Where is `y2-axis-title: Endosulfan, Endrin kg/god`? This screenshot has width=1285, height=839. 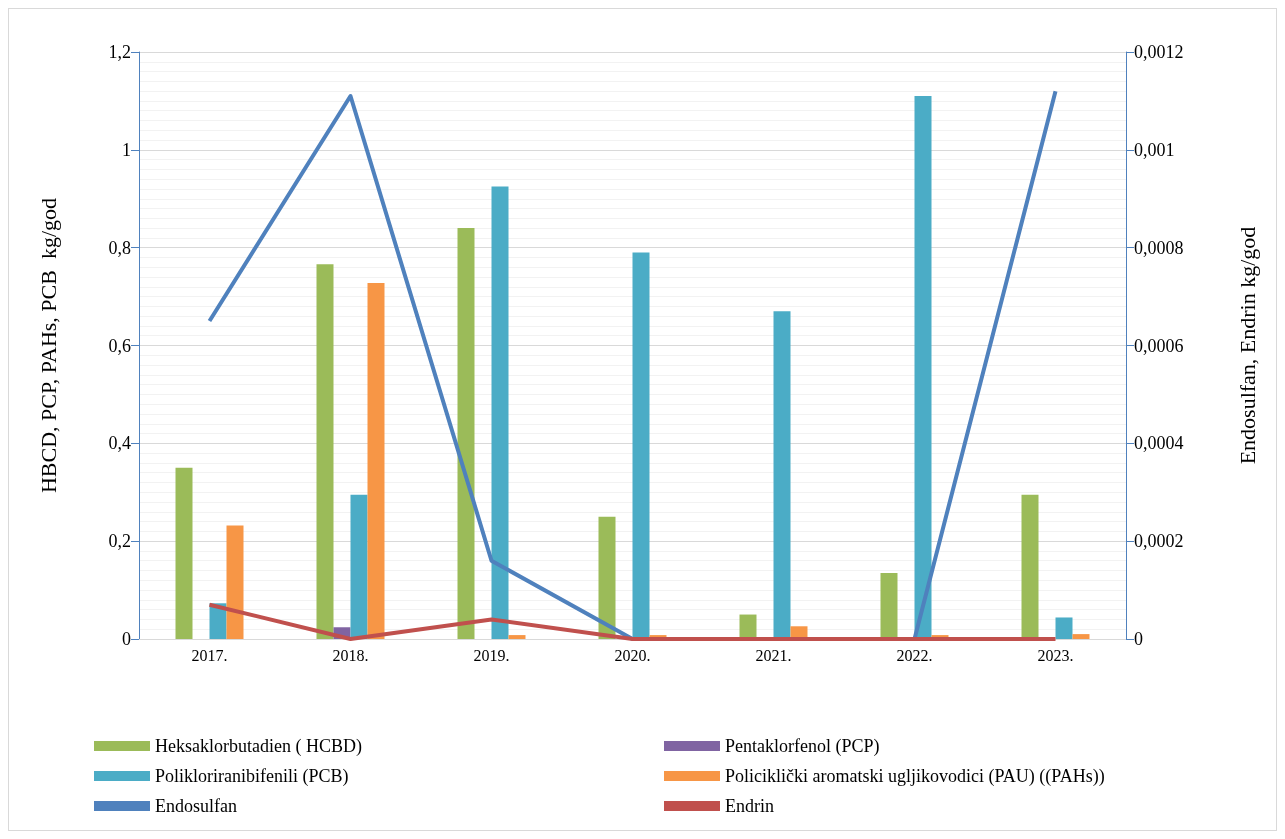 y2-axis-title: Endosulfan, Endrin kg/god is located at coordinates (1247, 345).